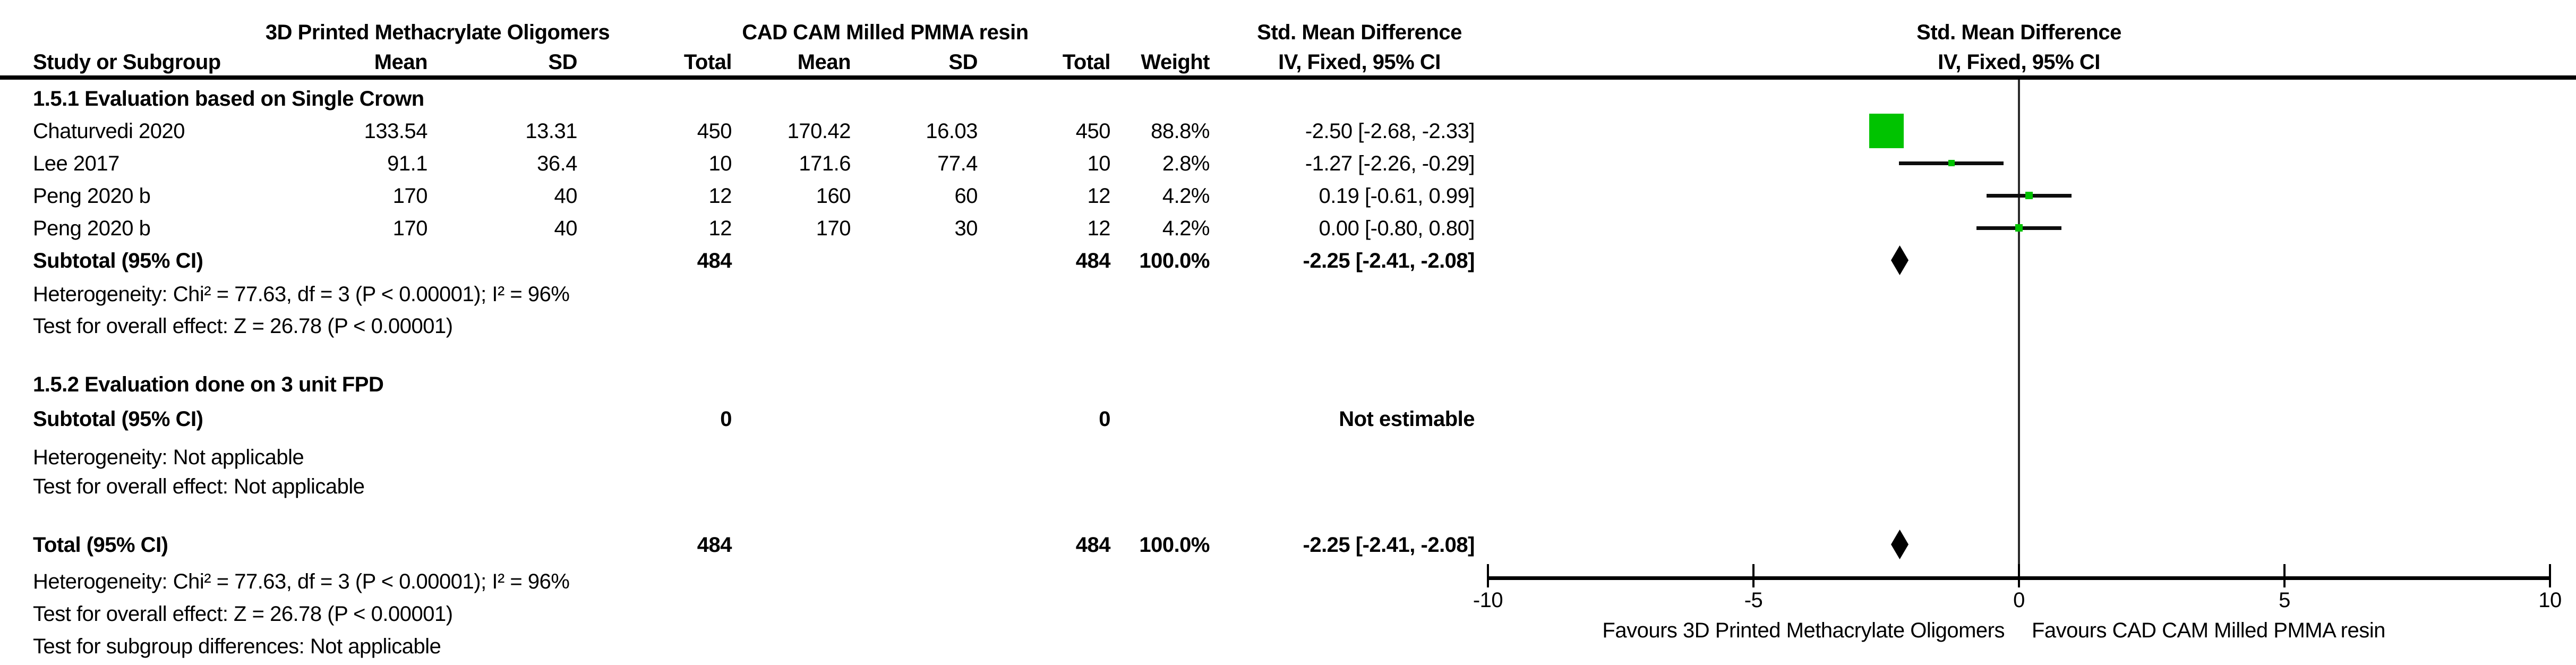 The width and height of the screenshot is (2576, 665). What do you see at coordinates (118, 419) in the screenshot?
I see `subtotal-label: Subtotal (95% CI)` at bounding box center [118, 419].